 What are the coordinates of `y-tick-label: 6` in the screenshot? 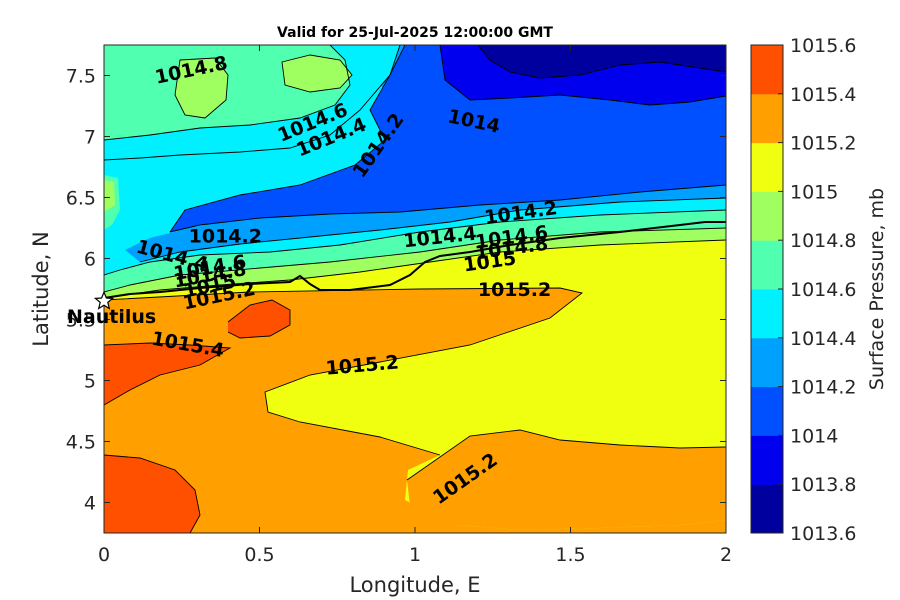 It's located at (90, 260).